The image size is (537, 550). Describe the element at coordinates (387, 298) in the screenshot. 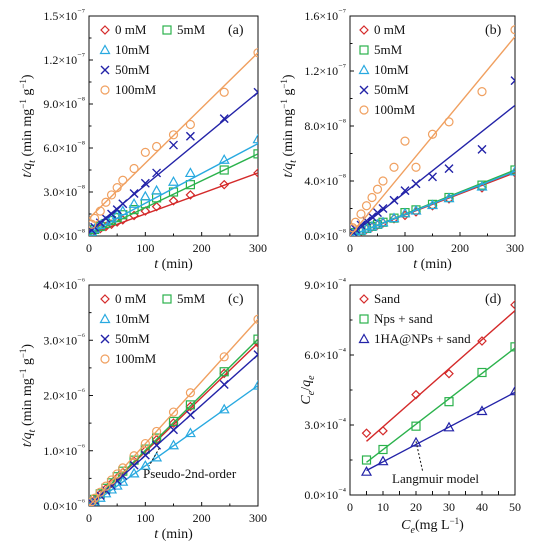

I see `legend-label: Sand` at that location.